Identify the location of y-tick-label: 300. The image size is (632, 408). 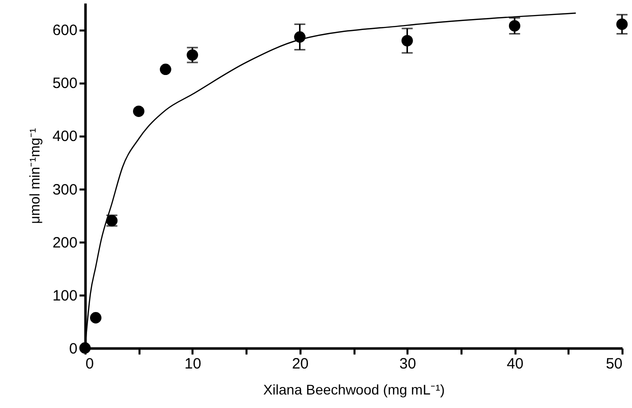
(65, 189).